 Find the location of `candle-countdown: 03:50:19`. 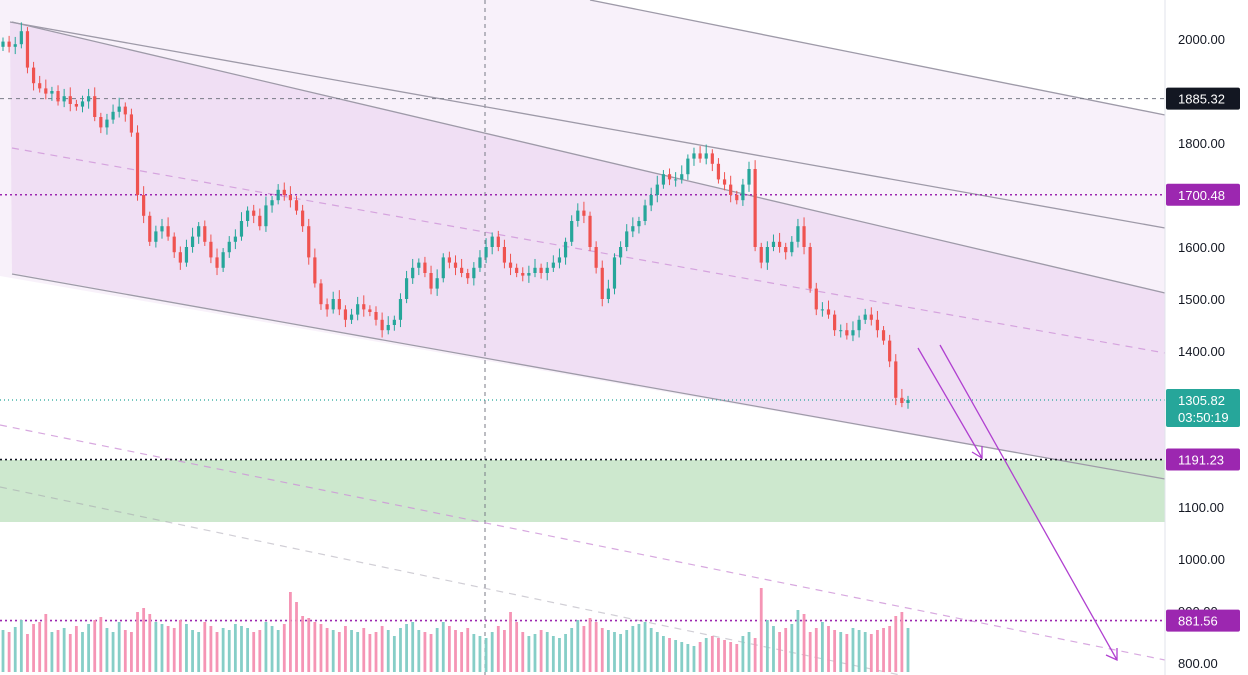

candle-countdown: 03:50:19 is located at coordinates (1203, 417).